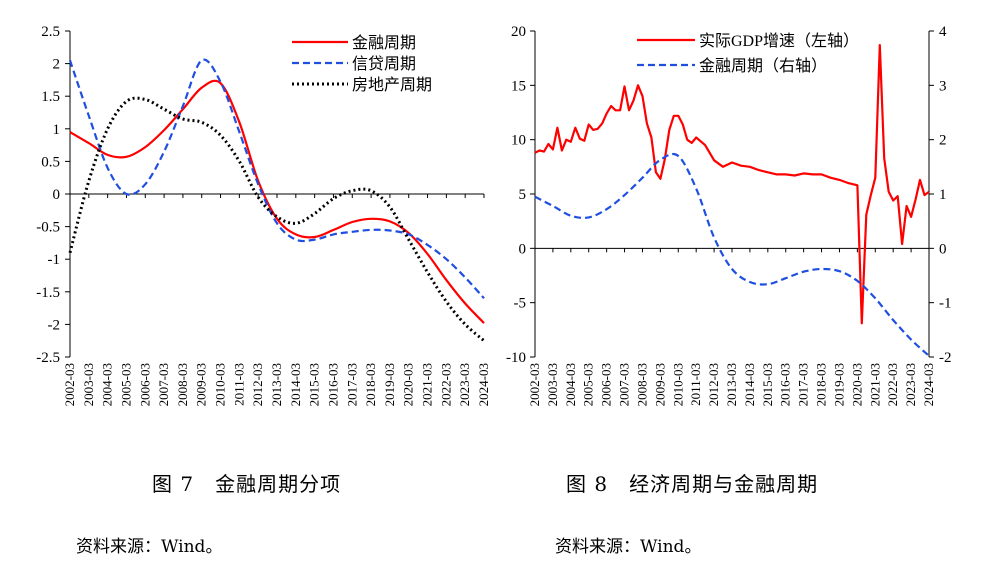  Describe the element at coordinates (943, 195) in the screenshot. I see `right-tick-label: 1` at that location.